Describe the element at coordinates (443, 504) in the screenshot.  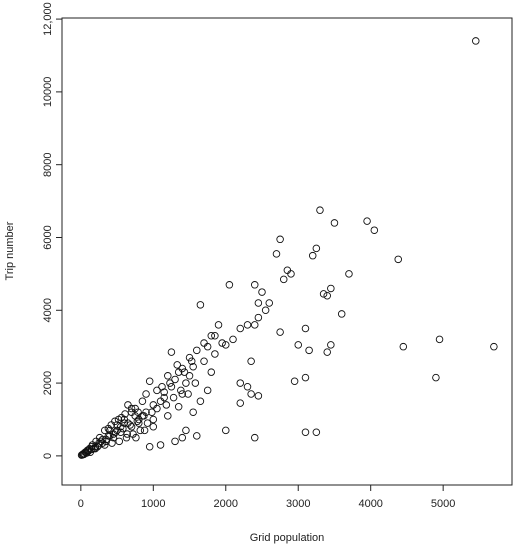
I see `x-tick-label: 5000` at that location.